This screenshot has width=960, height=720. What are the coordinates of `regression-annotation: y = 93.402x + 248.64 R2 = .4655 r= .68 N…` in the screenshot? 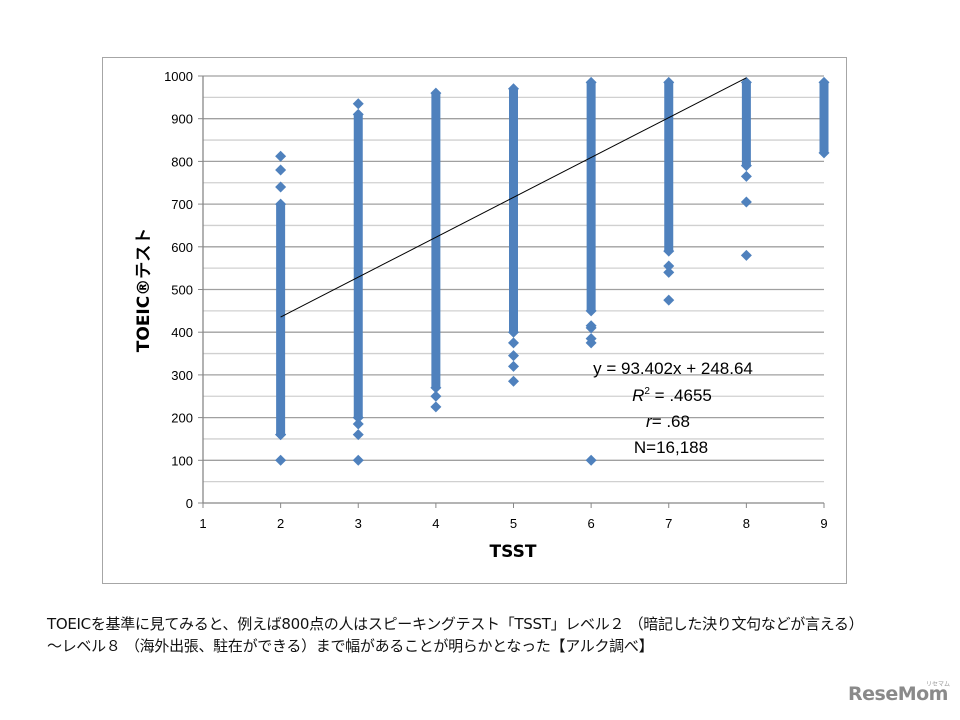 It's located at (673, 408).